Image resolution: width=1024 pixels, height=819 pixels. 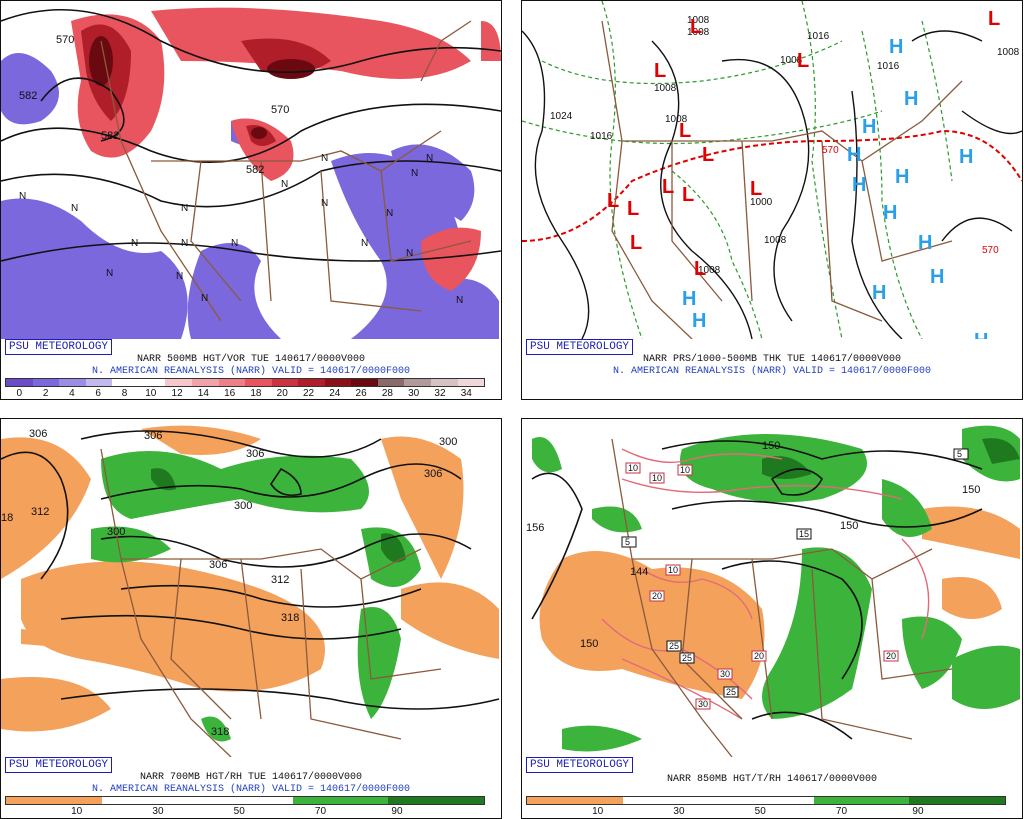 I want to click on cbar-tick: 14, so click(x=203, y=393).